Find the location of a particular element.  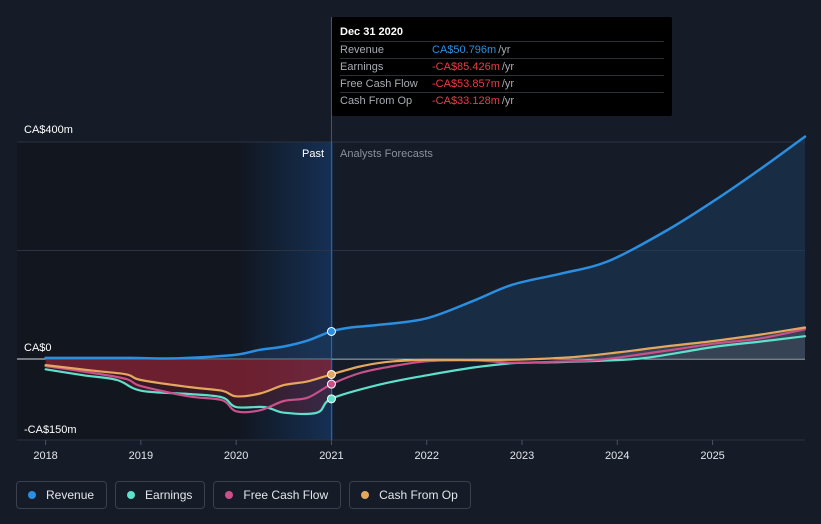

tooltip-row: Free Cash Flow -CA$53.857m/yr is located at coordinates (502, 83).